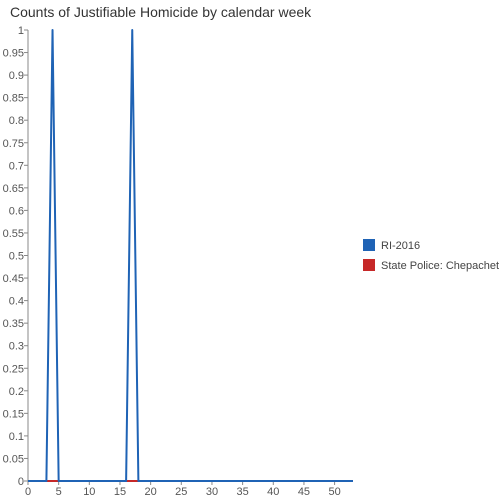  I want to click on y-tick-label: 0.9, so click(16, 76).